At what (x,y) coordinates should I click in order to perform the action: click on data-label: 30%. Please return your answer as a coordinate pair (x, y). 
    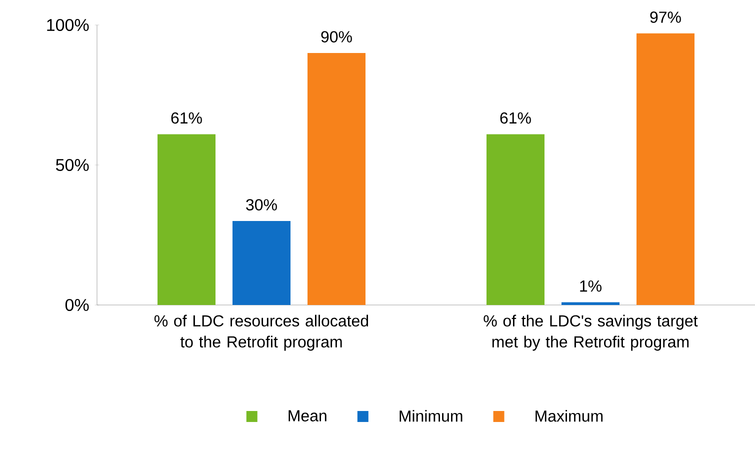
    Looking at the image, I should click on (261, 204).